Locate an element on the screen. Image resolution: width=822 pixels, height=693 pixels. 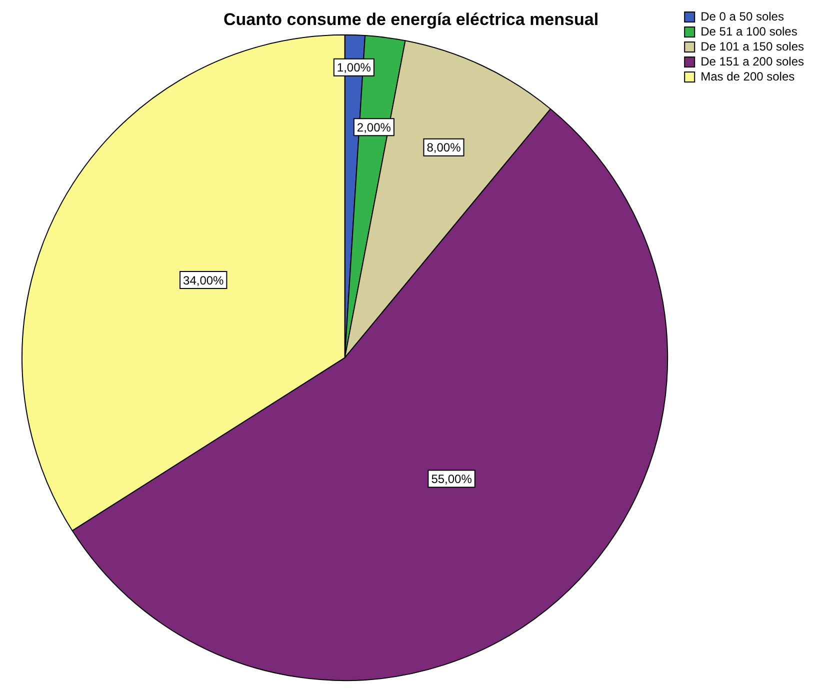
data-label: 8,00% is located at coordinates (444, 147).